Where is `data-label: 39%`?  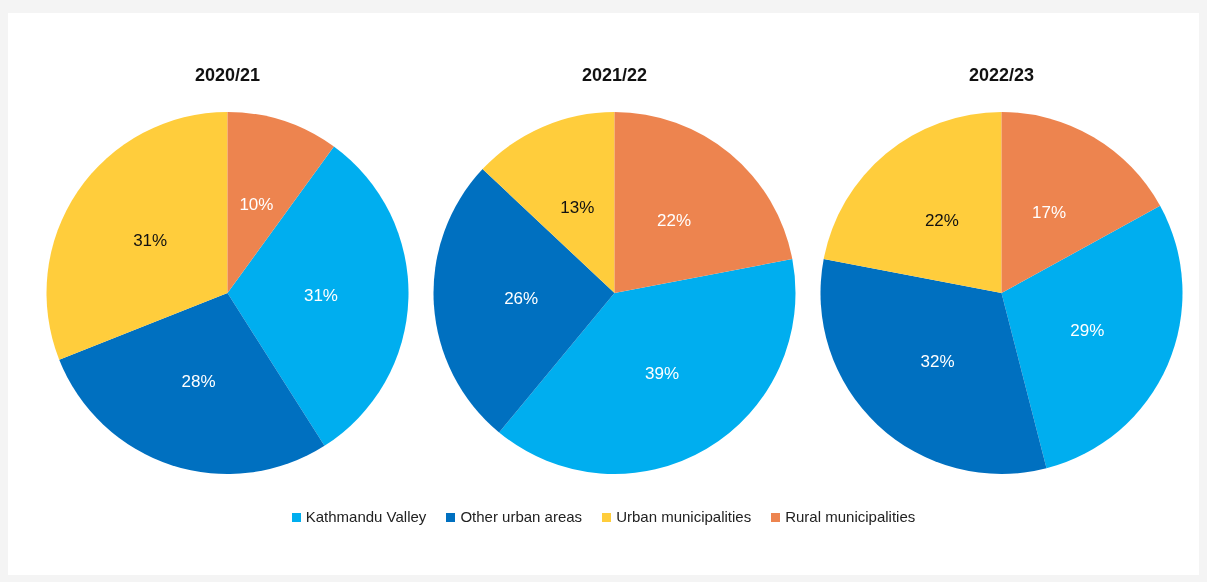
data-label: 39% is located at coordinates (662, 373).